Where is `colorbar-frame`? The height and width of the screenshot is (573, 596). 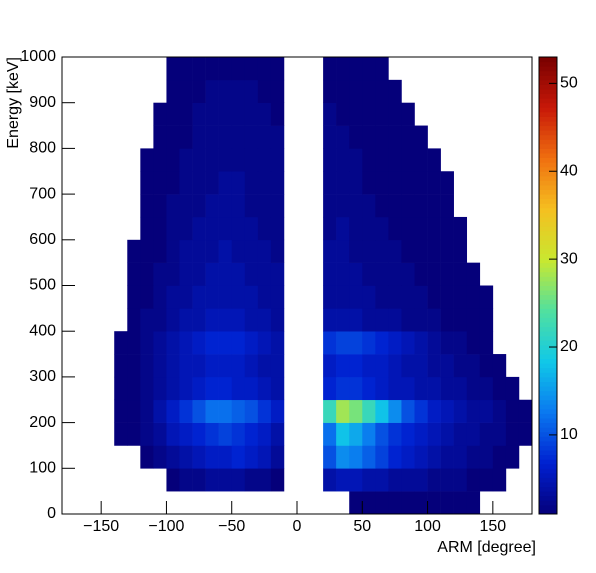
colorbar-frame is located at coordinates (548, 285).